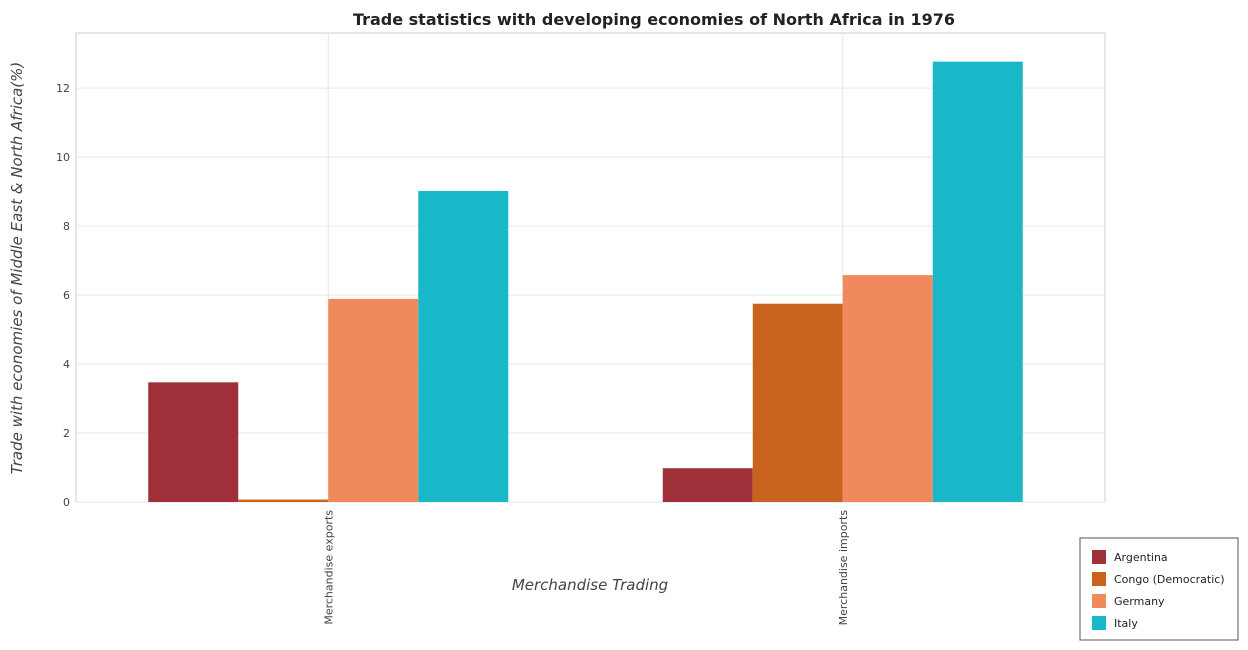  I want to click on legend-label: Argentina, so click(1141, 557).